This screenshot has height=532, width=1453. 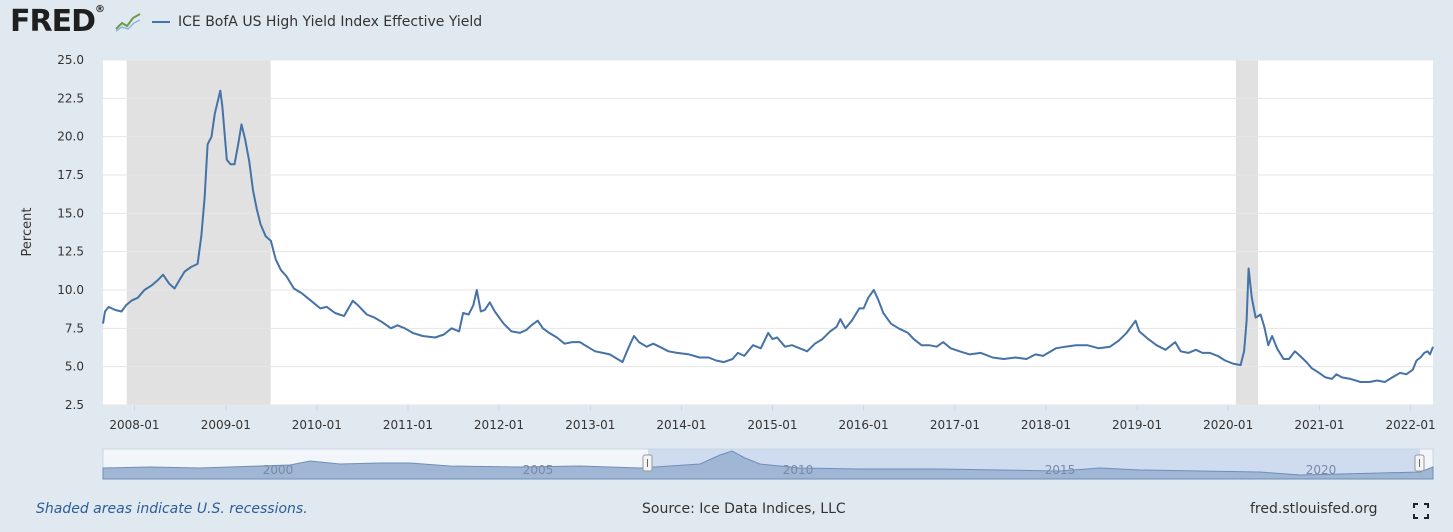 What do you see at coordinates (744, 509) in the screenshot?
I see `source-note: Source: Ice Data Indices, LLC` at bounding box center [744, 509].